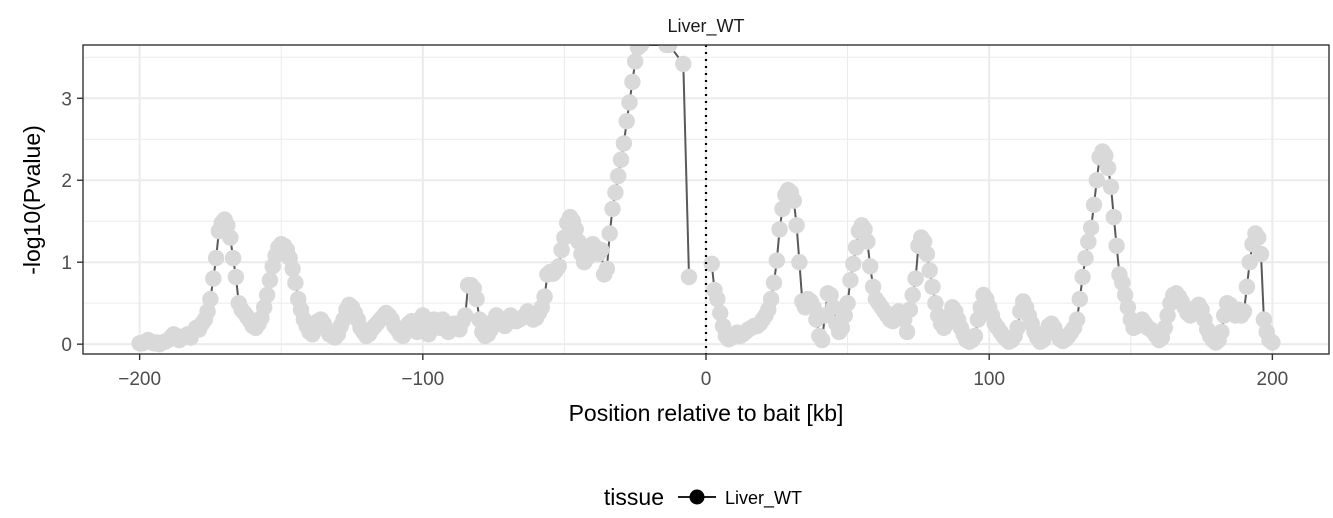 The width and height of the screenshot is (1333, 518). Describe the element at coordinates (66, 345) in the screenshot. I see `y-tick-label: 0` at that location.